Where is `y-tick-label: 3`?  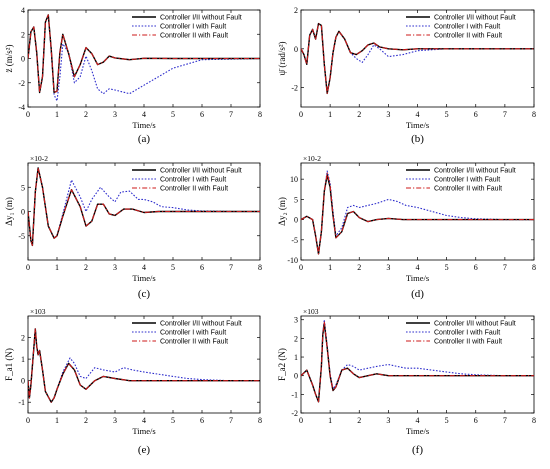
y-tick-label: 3 is located at coordinates (296, 320).